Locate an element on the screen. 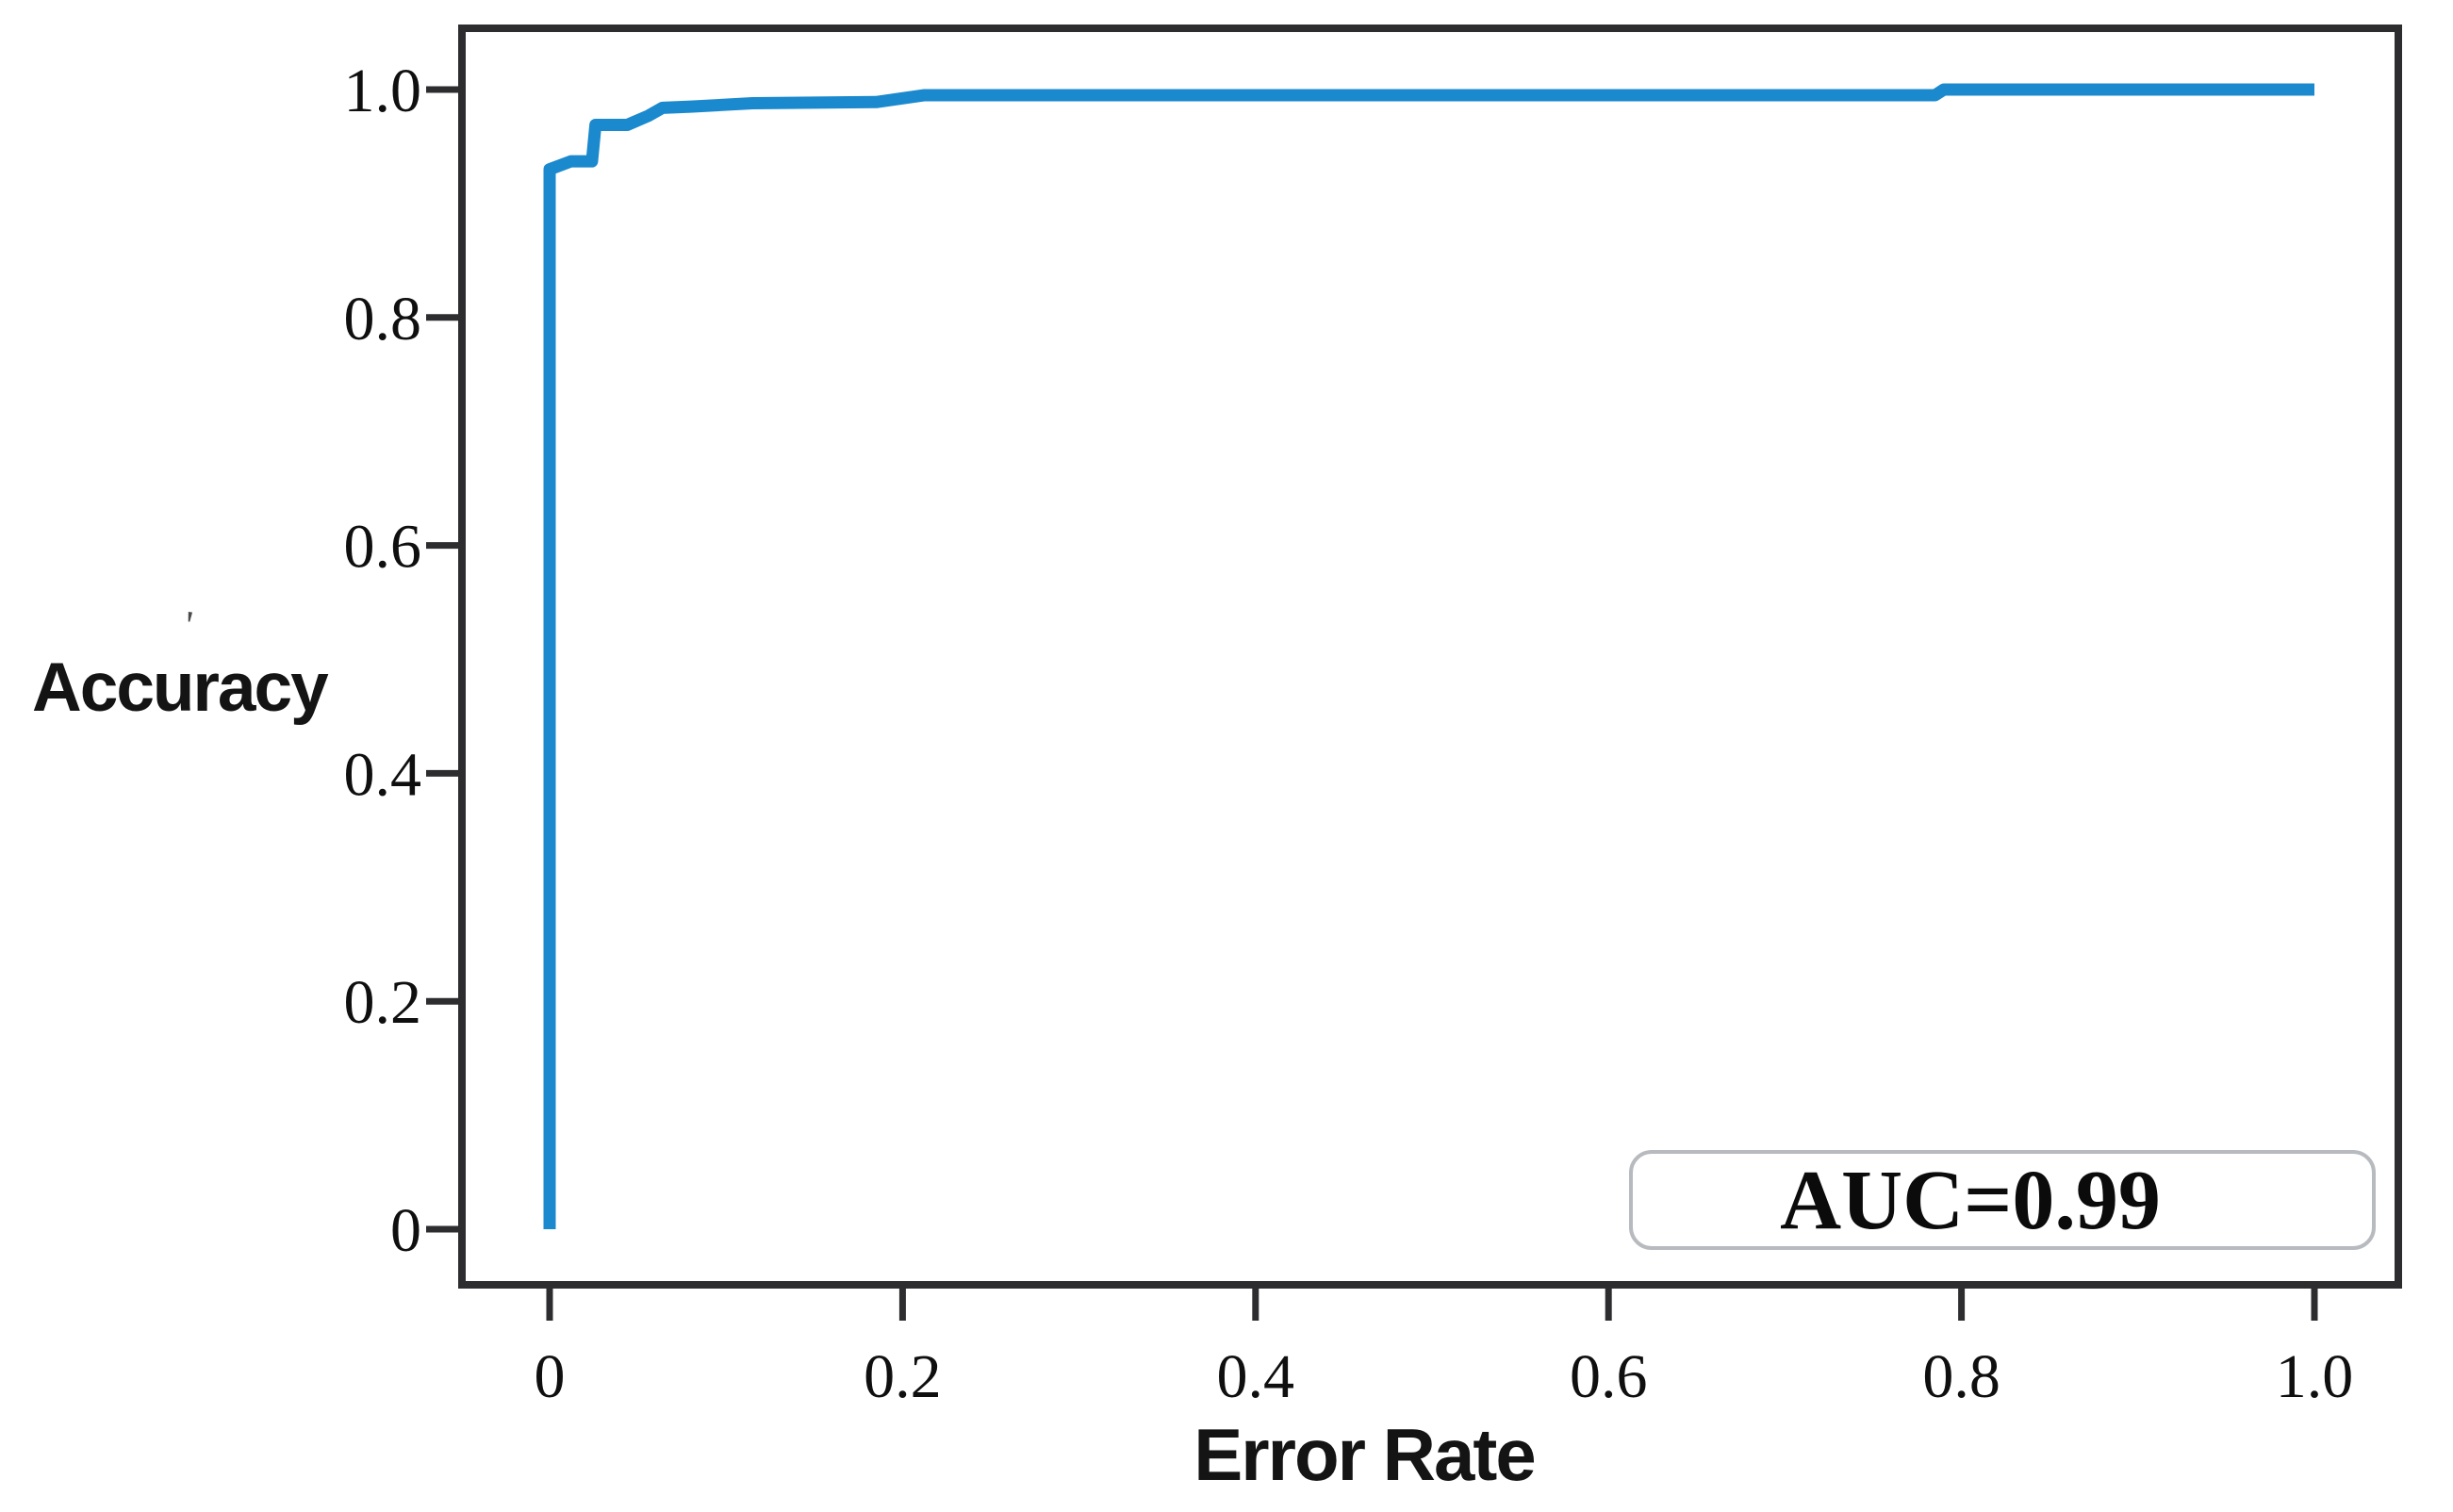 The height and width of the screenshot is (1512, 2453). x-tick-label: 0.6 is located at coordinates (1609, 1377).